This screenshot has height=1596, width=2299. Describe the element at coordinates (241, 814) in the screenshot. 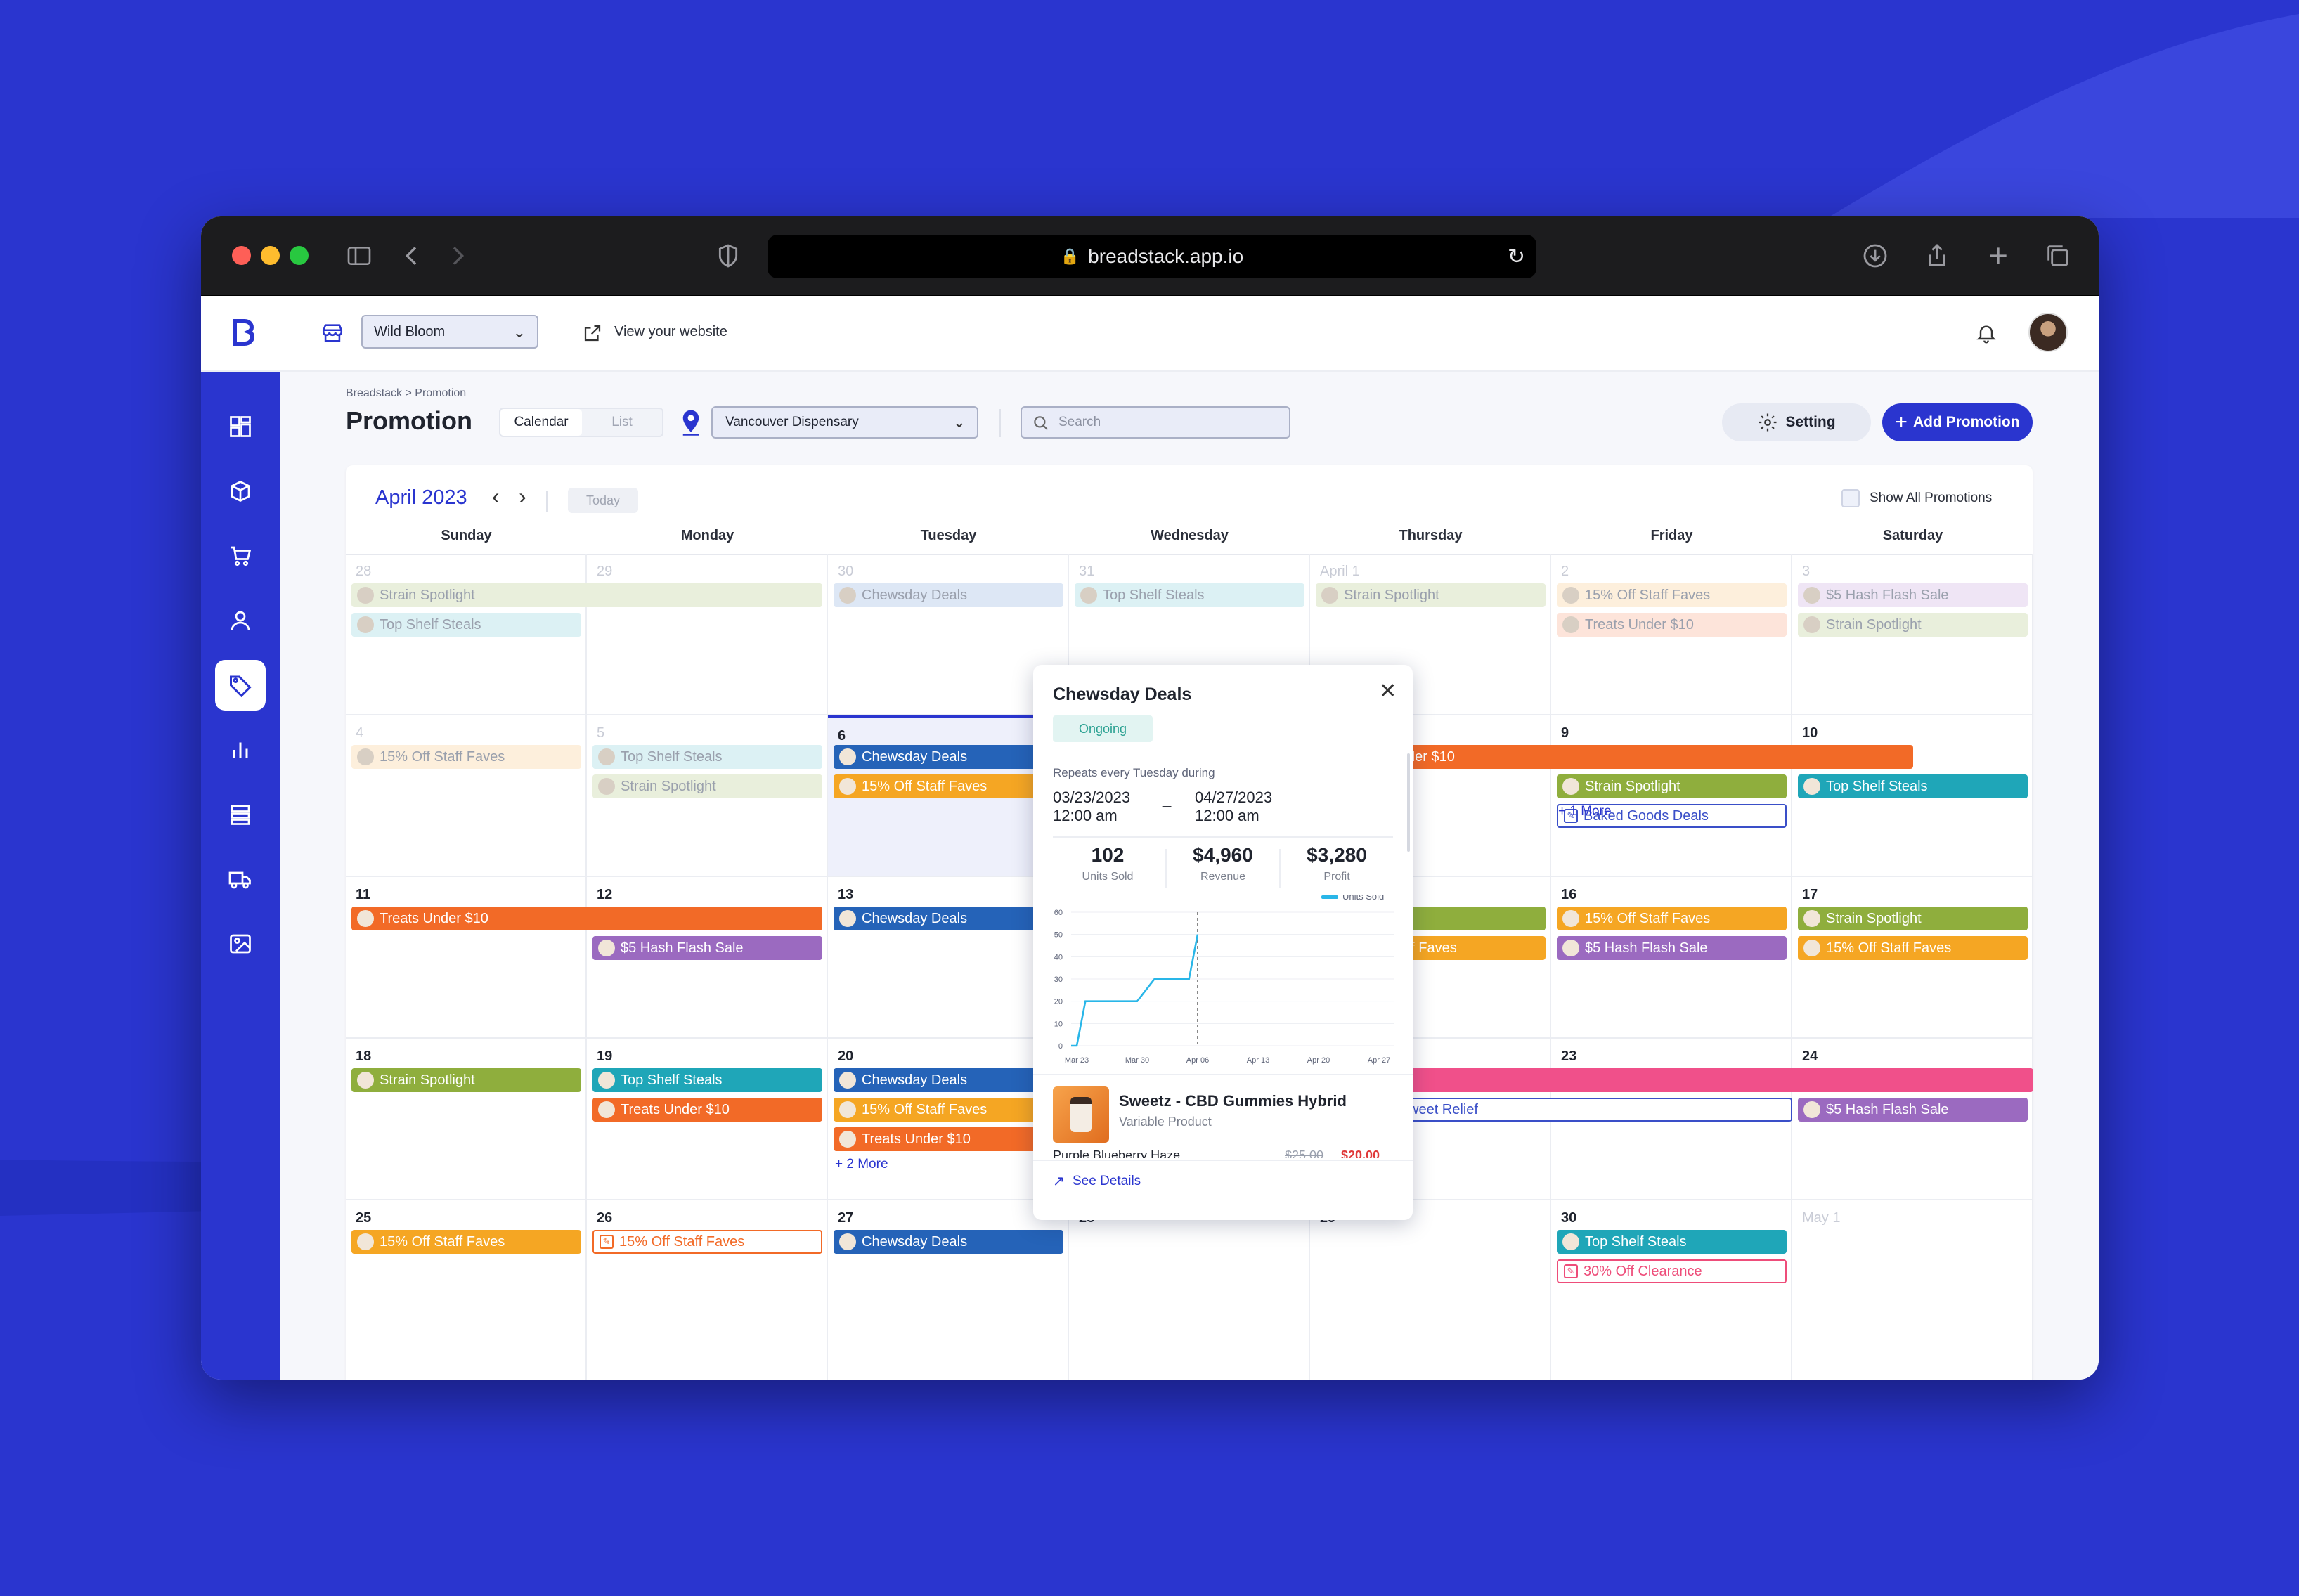

I see `sidebar-item-inventory` at that location.